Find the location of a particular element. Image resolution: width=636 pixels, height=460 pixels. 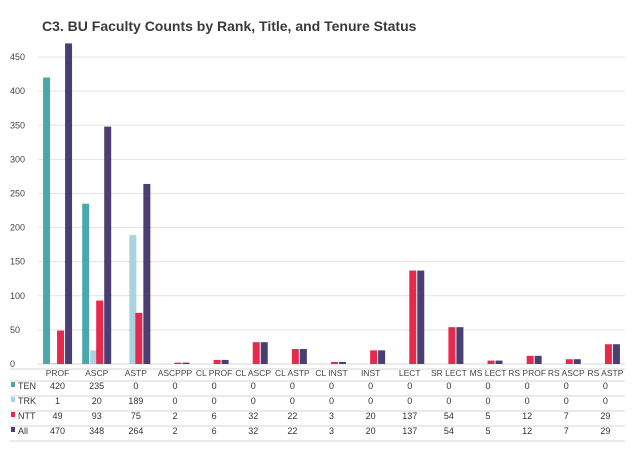

category-label: INST is located at coordinates (370, 373).